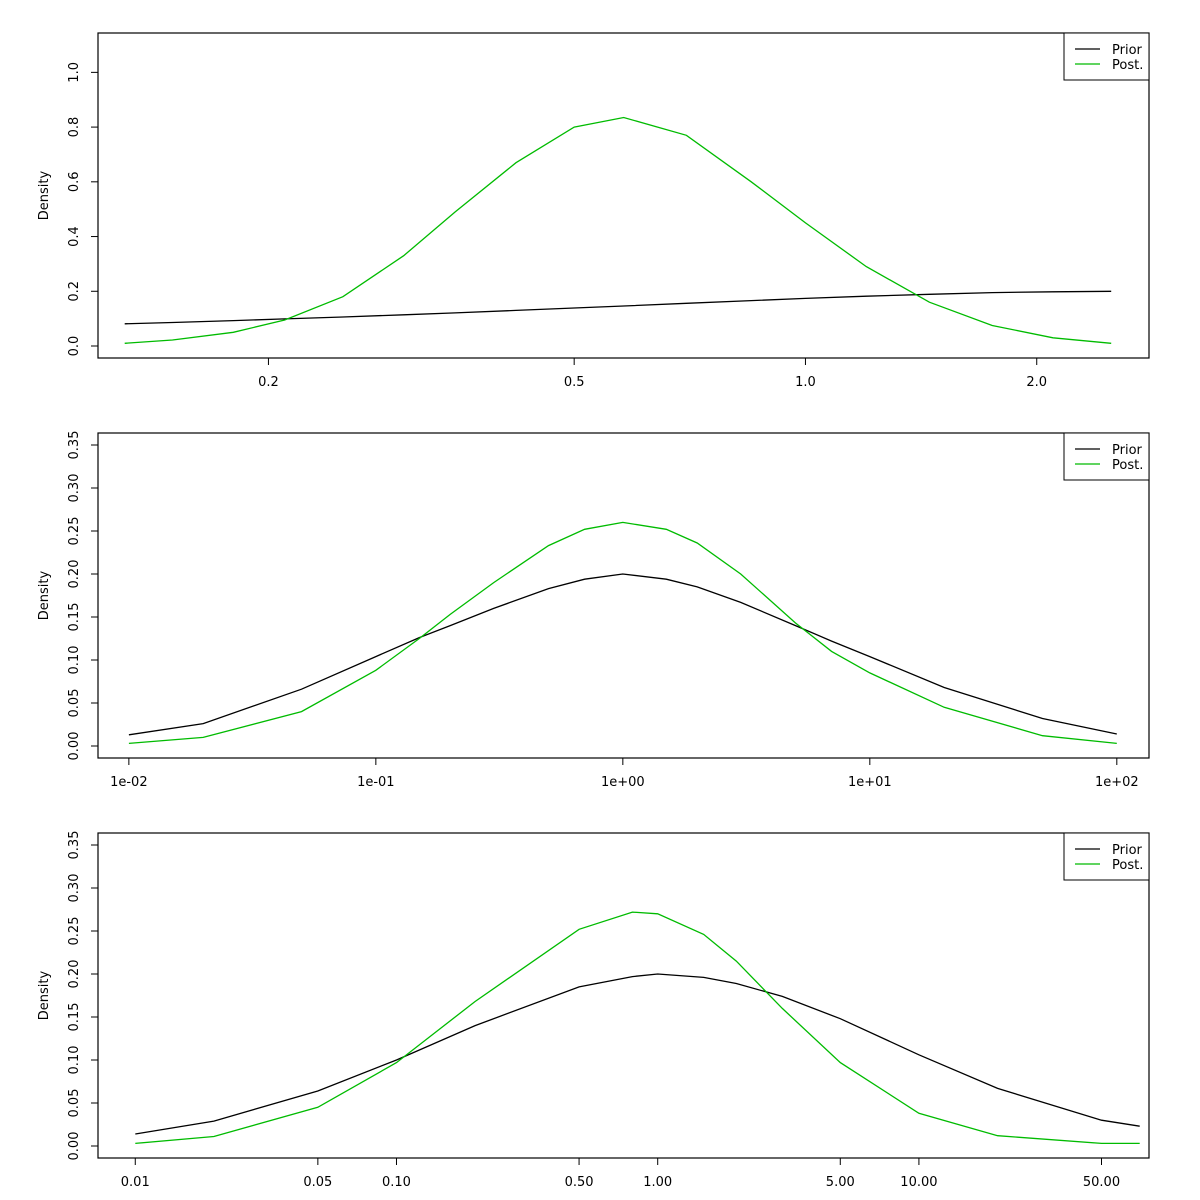 The width and height of the screenshot is (1200, 1200). Describe the element at coordinates (268, 382) in the screenshot. I see `x-tick-label: 0.2` at that location.